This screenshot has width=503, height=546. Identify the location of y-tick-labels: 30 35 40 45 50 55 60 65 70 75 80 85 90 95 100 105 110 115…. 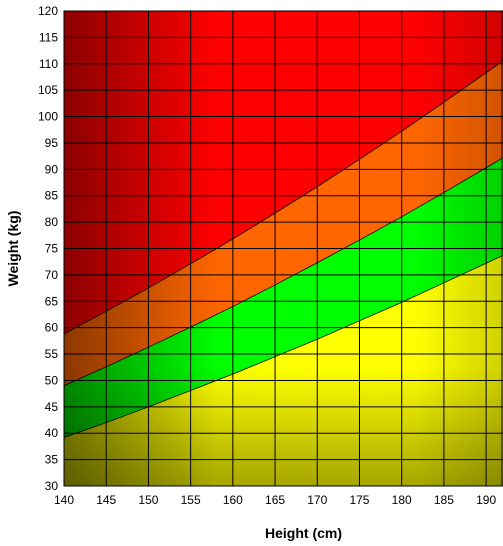
(48, 248).